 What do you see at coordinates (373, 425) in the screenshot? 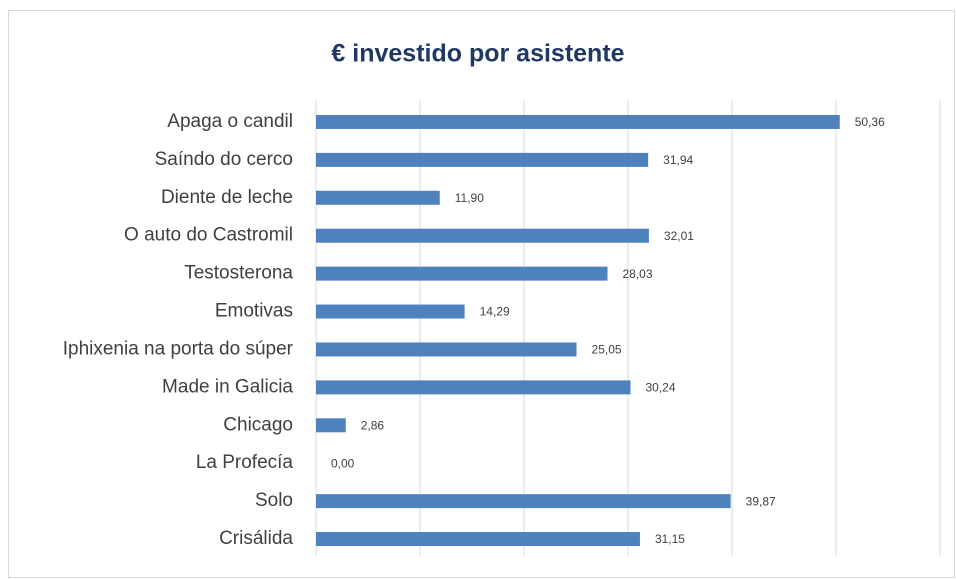
I see `data-label: 2,86` at bounding box center [373, 425].